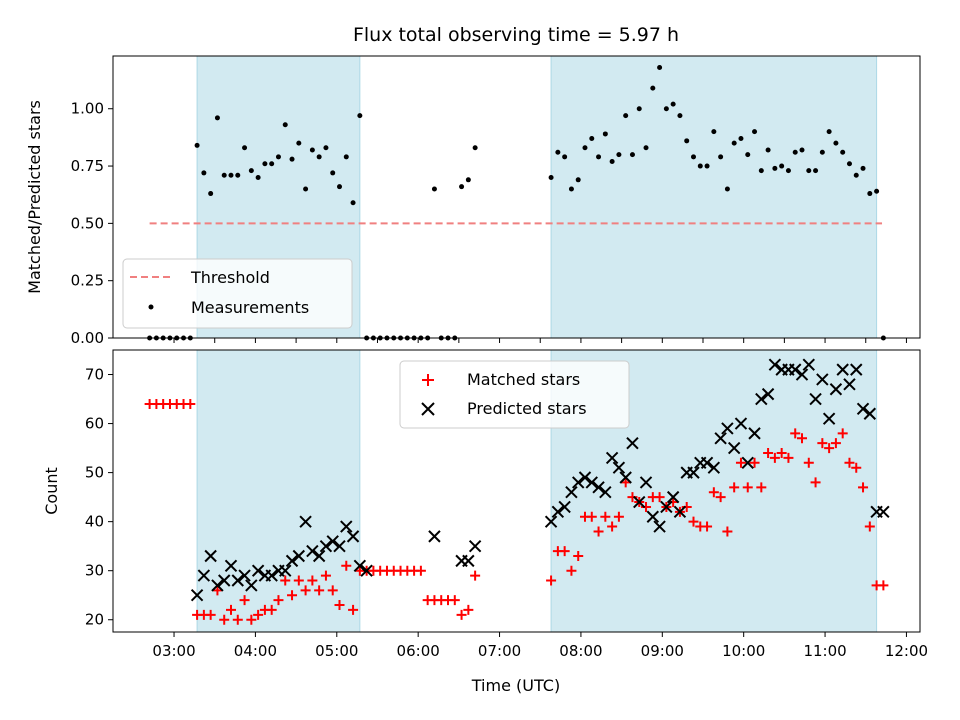 The image size is (960, 720). Describe the element at coordinates (824, 651) in the screenshot. I see `x-tick-label: 11:00` at that location.